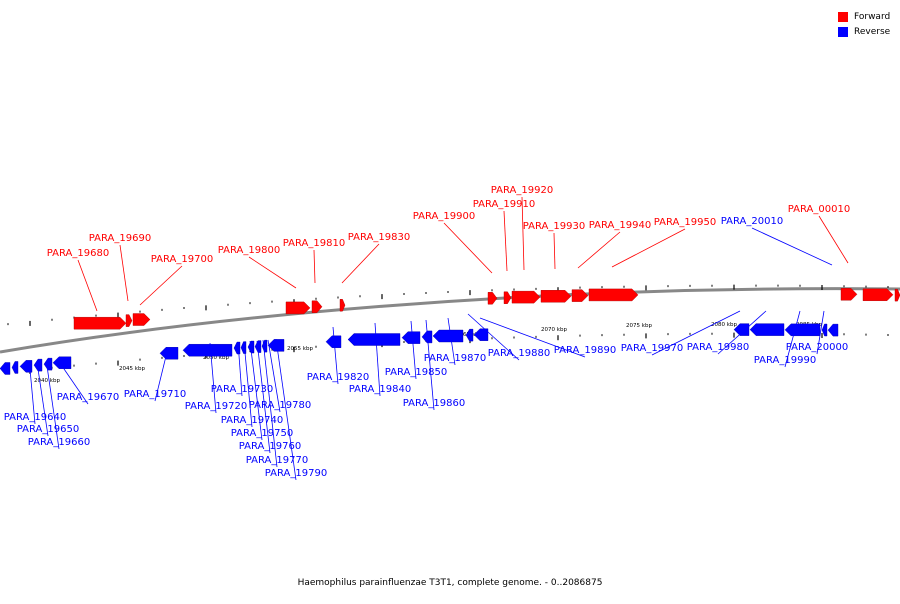 Image resolution: width=900 pixels, height=604 pixels. Describe the element at coordinates (262, 433) in the screenshot. I see `gene-label: PARA_19750` at that location.